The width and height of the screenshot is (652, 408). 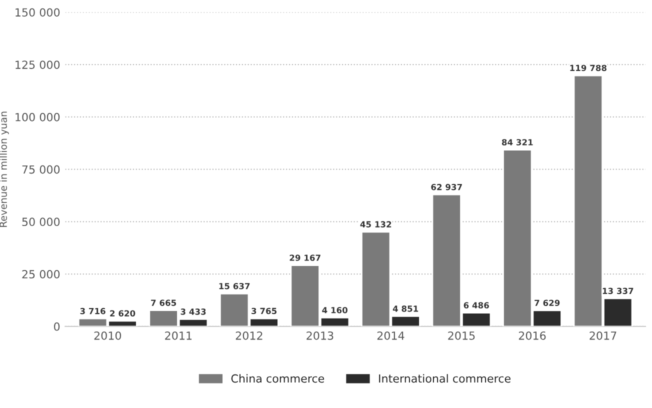 I want to click on data-label: 3 433, so click(x=193, y=311).